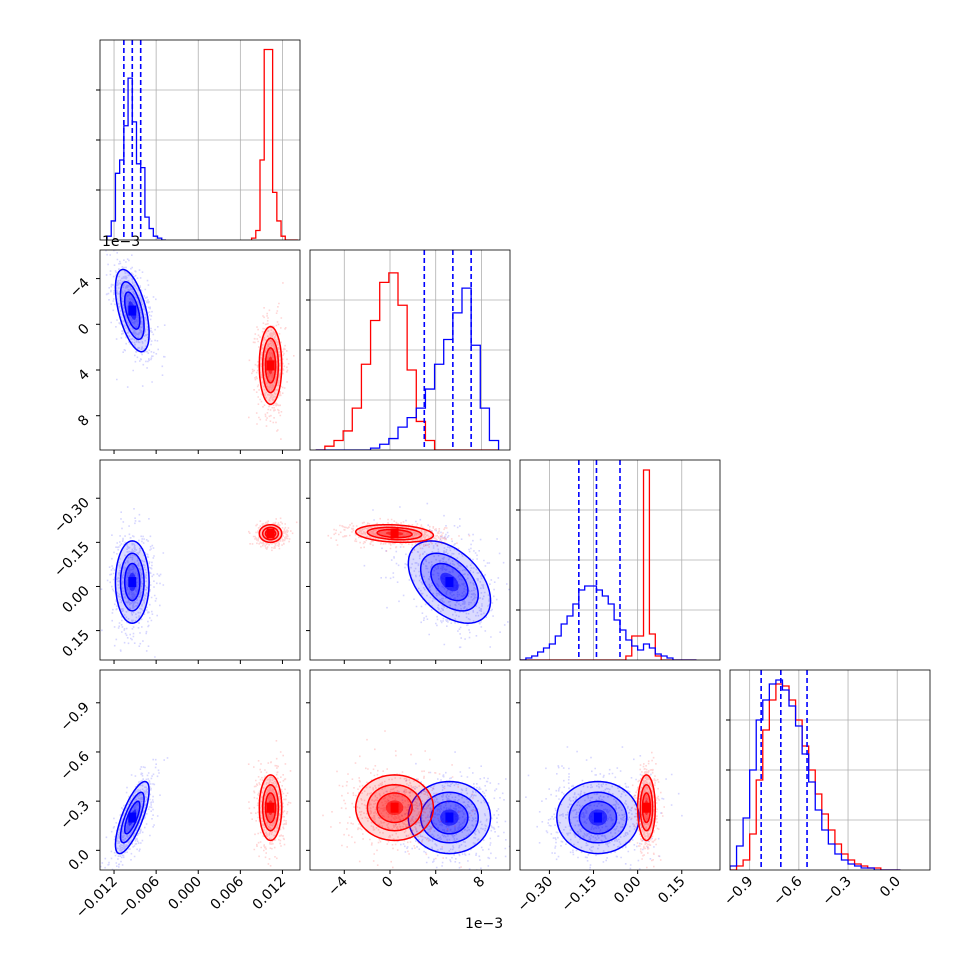 The width and height of the screenshot is (970, 970). What do you see at coordinates (84, 330) in the screenshot?
I see `y-tick-label-2-2: 0` at bounding box center [84, 330].